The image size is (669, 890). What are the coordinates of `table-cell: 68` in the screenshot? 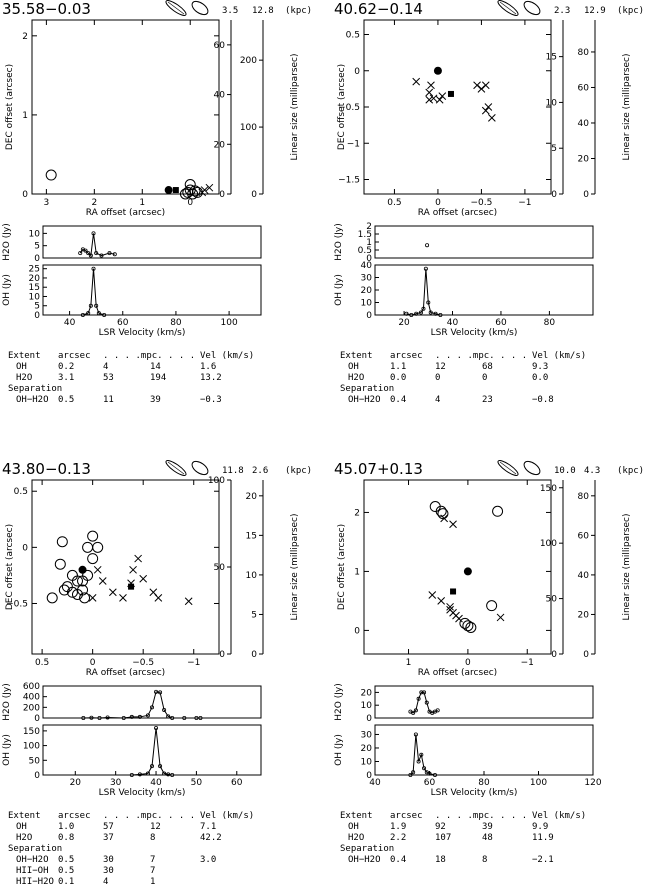 It's located at (487, 367).